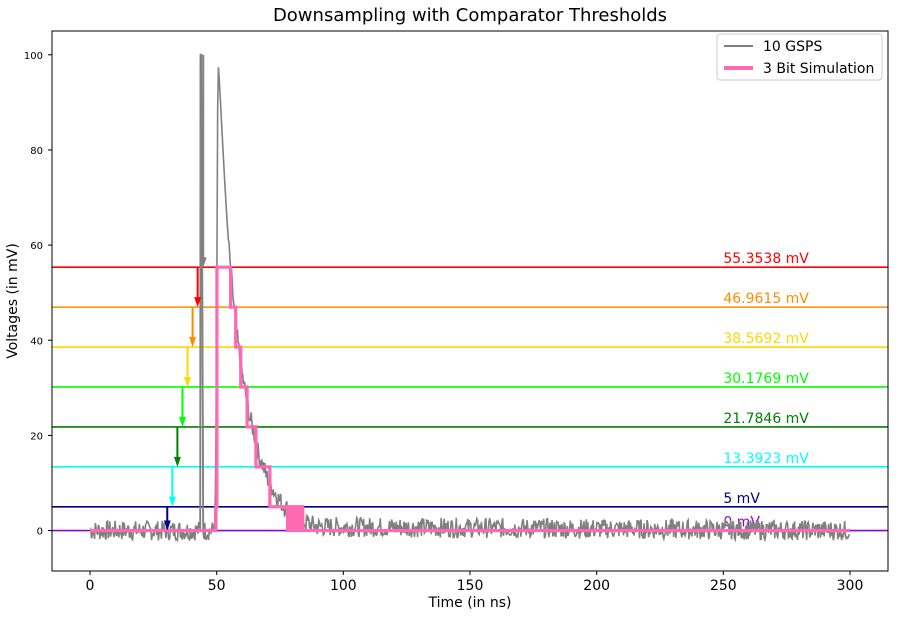 The image size is (898, 617). Describe the element at coordinates (38, 294) in the screenshot. I see `y-axis: 0 20 40 60 80 100` at that location.